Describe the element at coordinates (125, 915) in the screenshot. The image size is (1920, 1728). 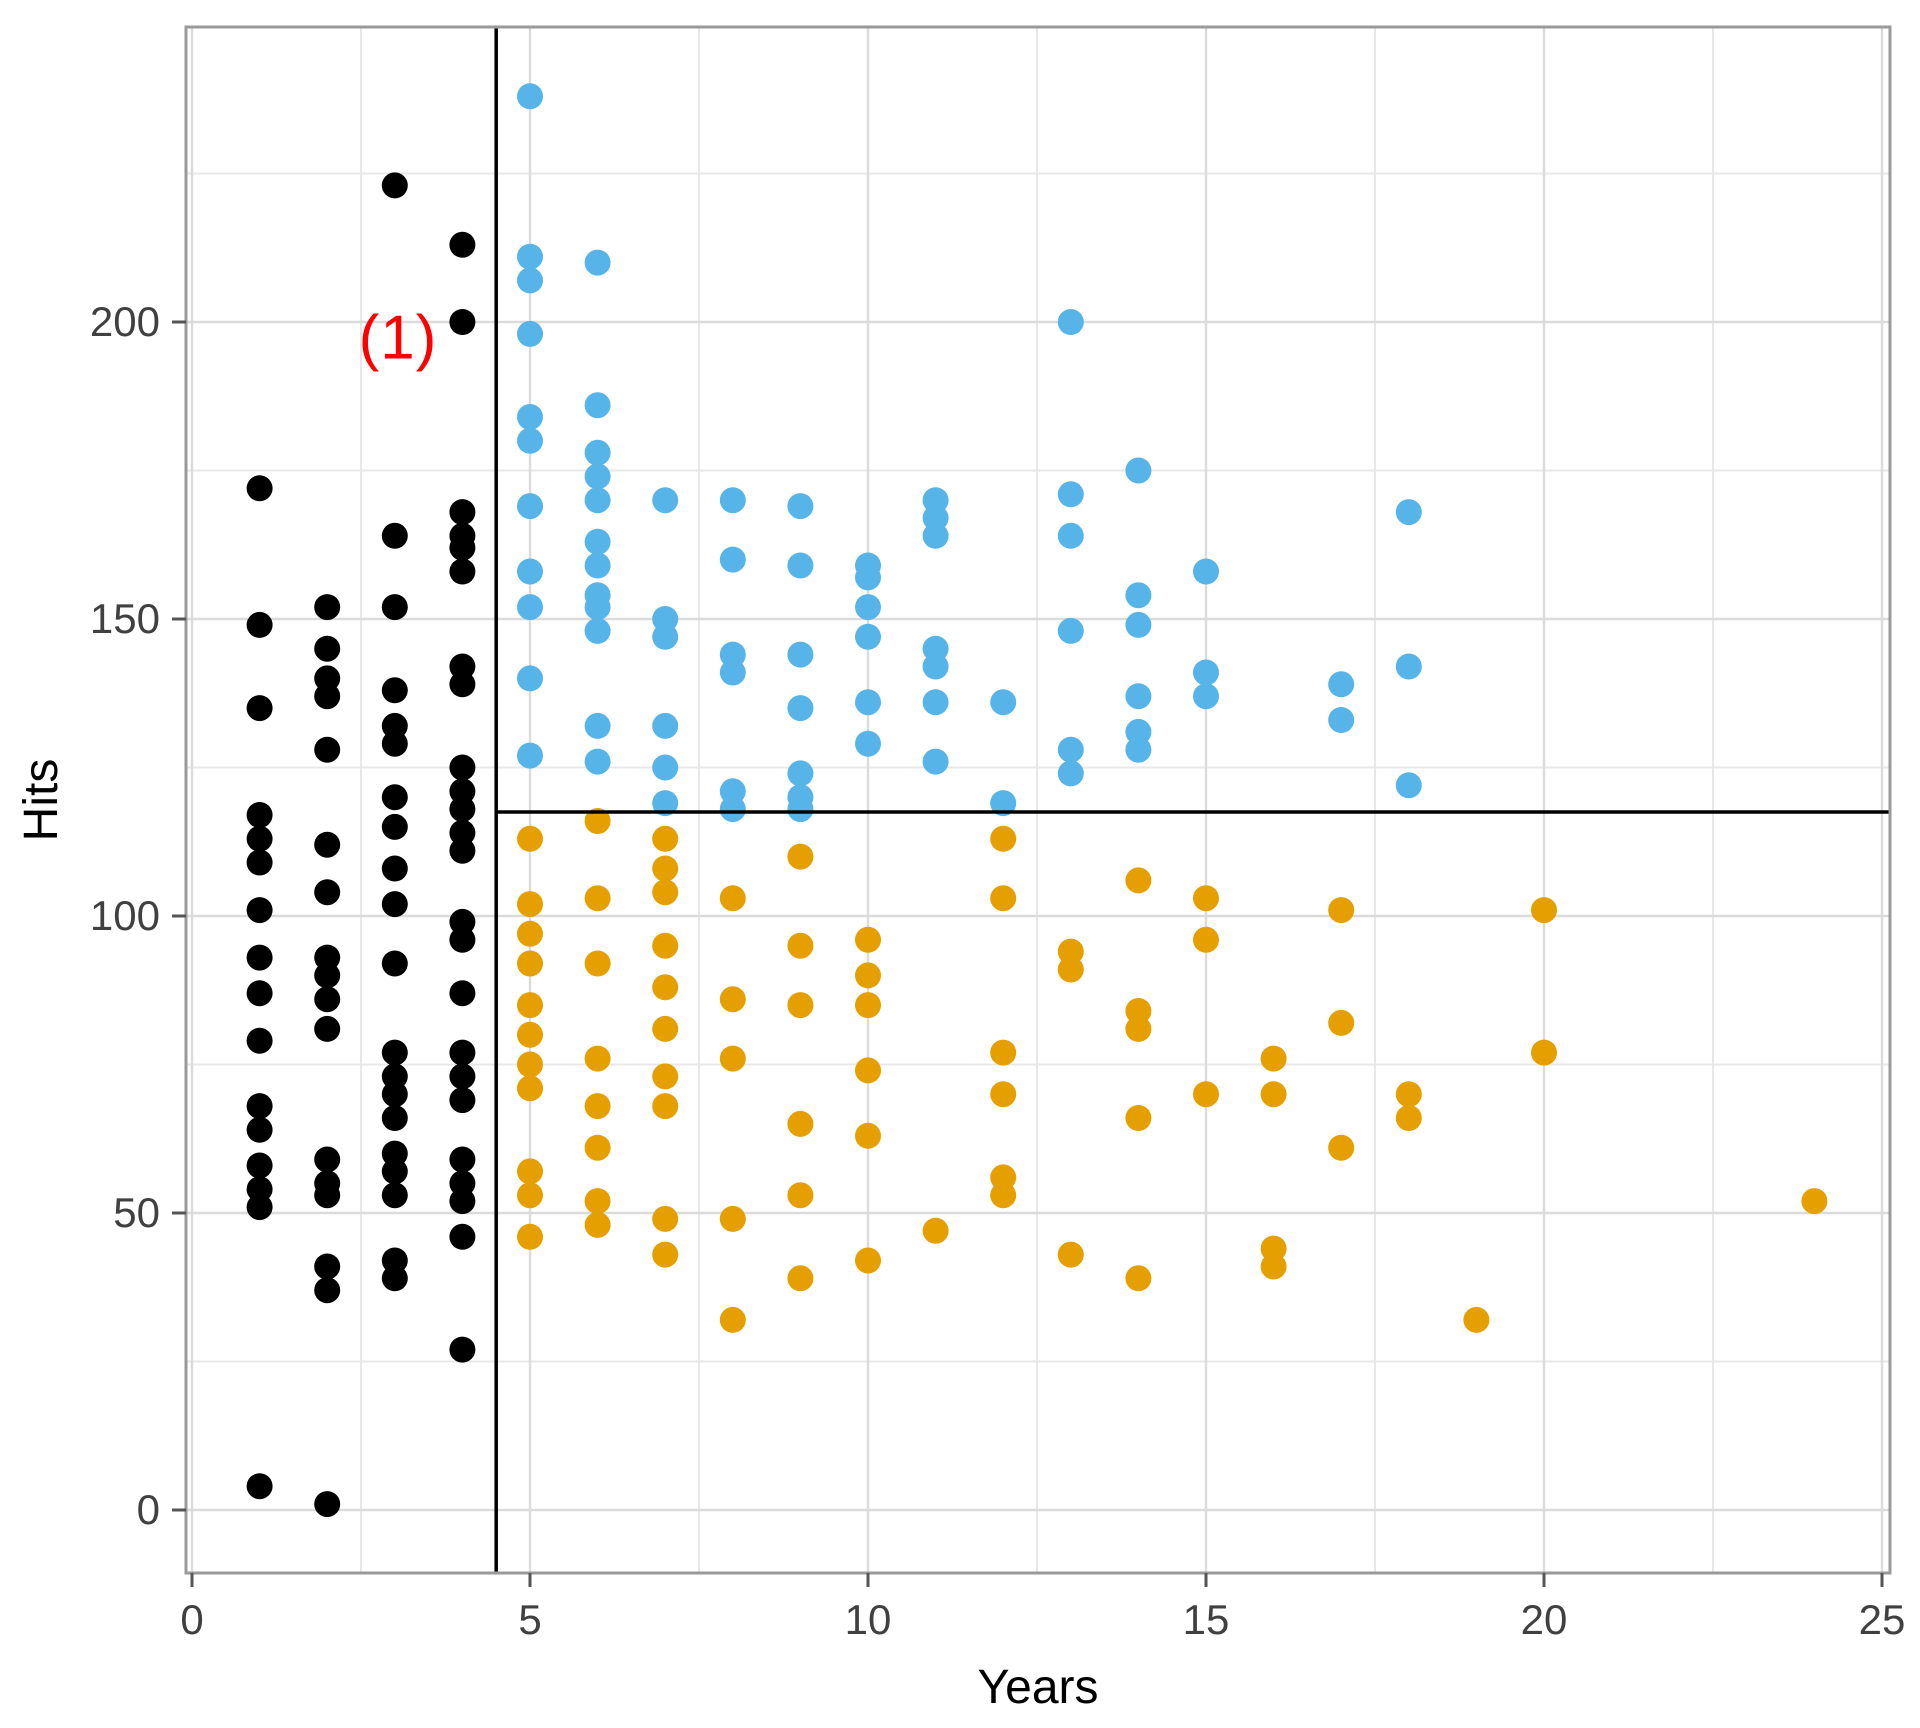
I see `y-tick-label: 100` at that location.